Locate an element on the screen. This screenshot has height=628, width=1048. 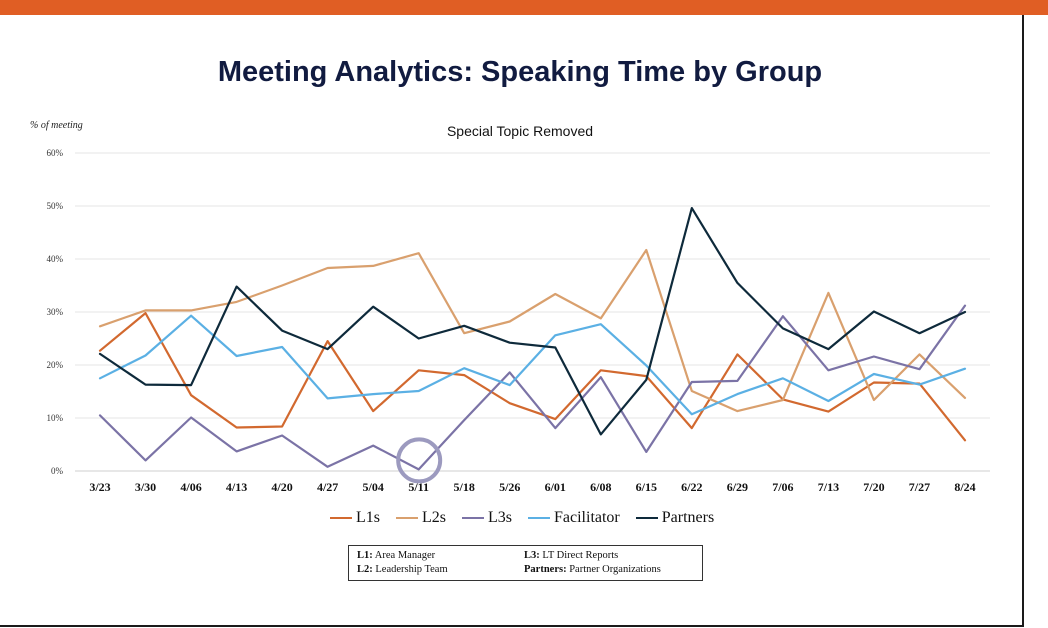
key-l2-term: L2: is located at coordinates (365, 569).